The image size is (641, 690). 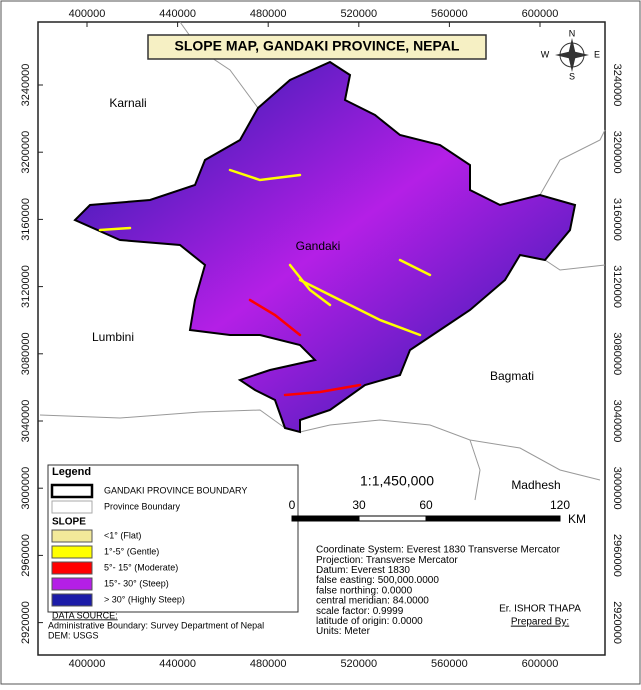 I want to click on compass, so click(x=572, y=55).